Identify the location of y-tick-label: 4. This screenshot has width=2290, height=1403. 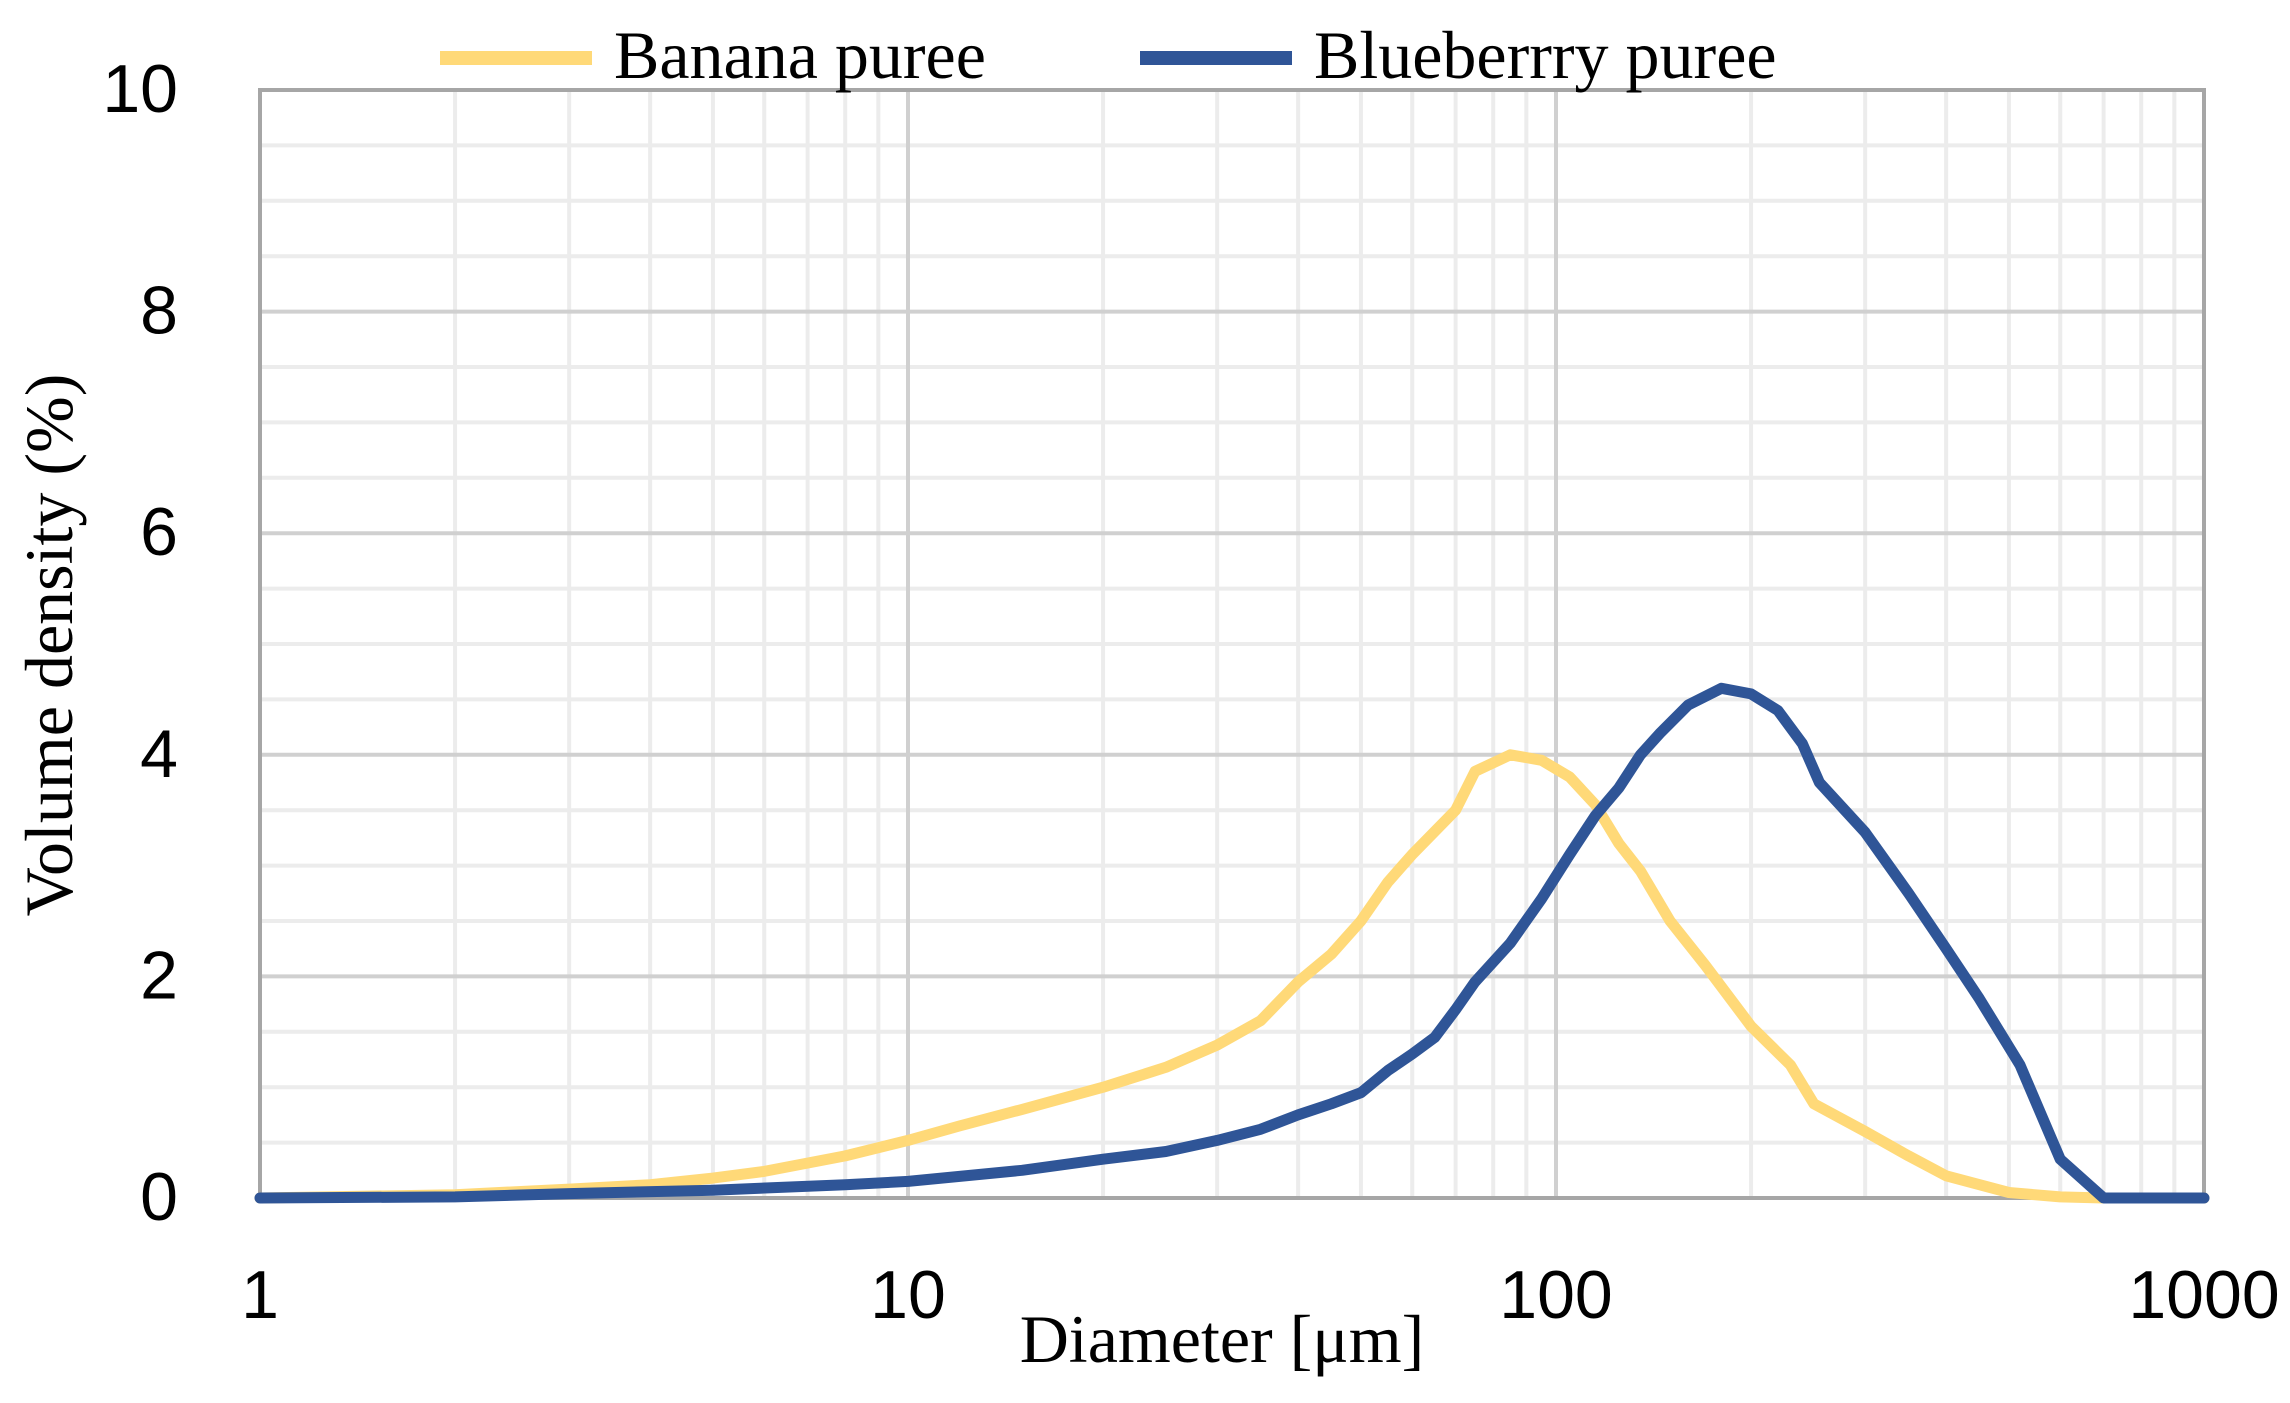
(159, 754).